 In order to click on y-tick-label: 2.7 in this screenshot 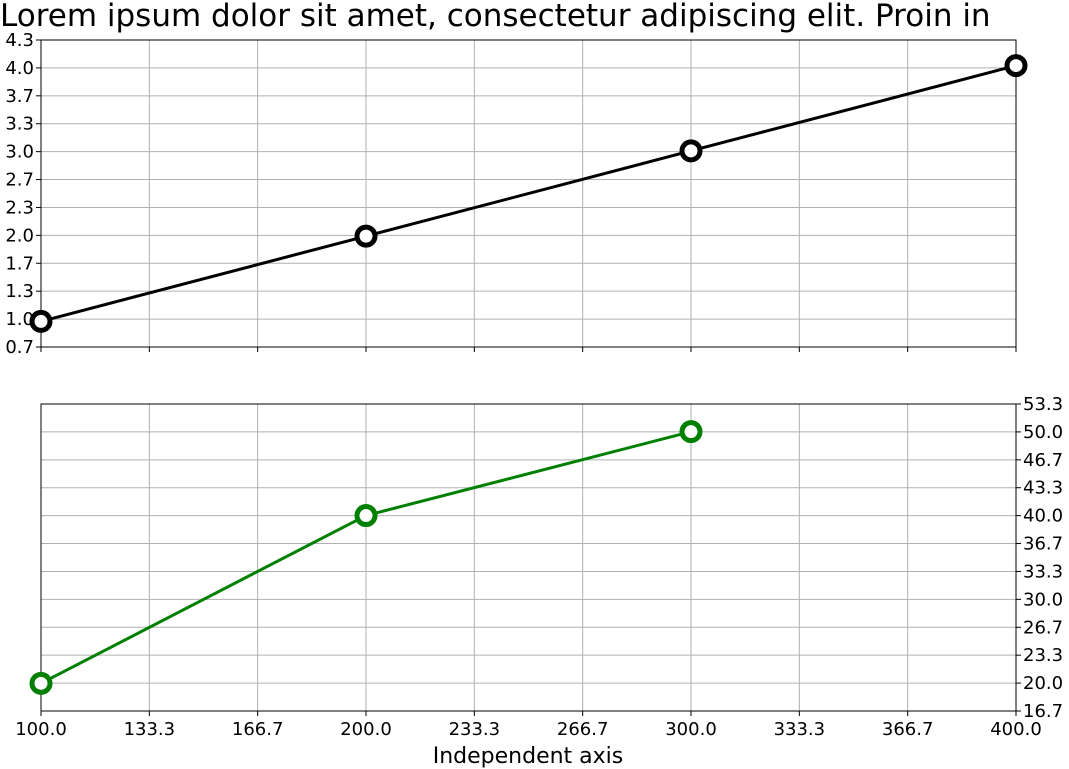, I will do `click(19, 180)`.